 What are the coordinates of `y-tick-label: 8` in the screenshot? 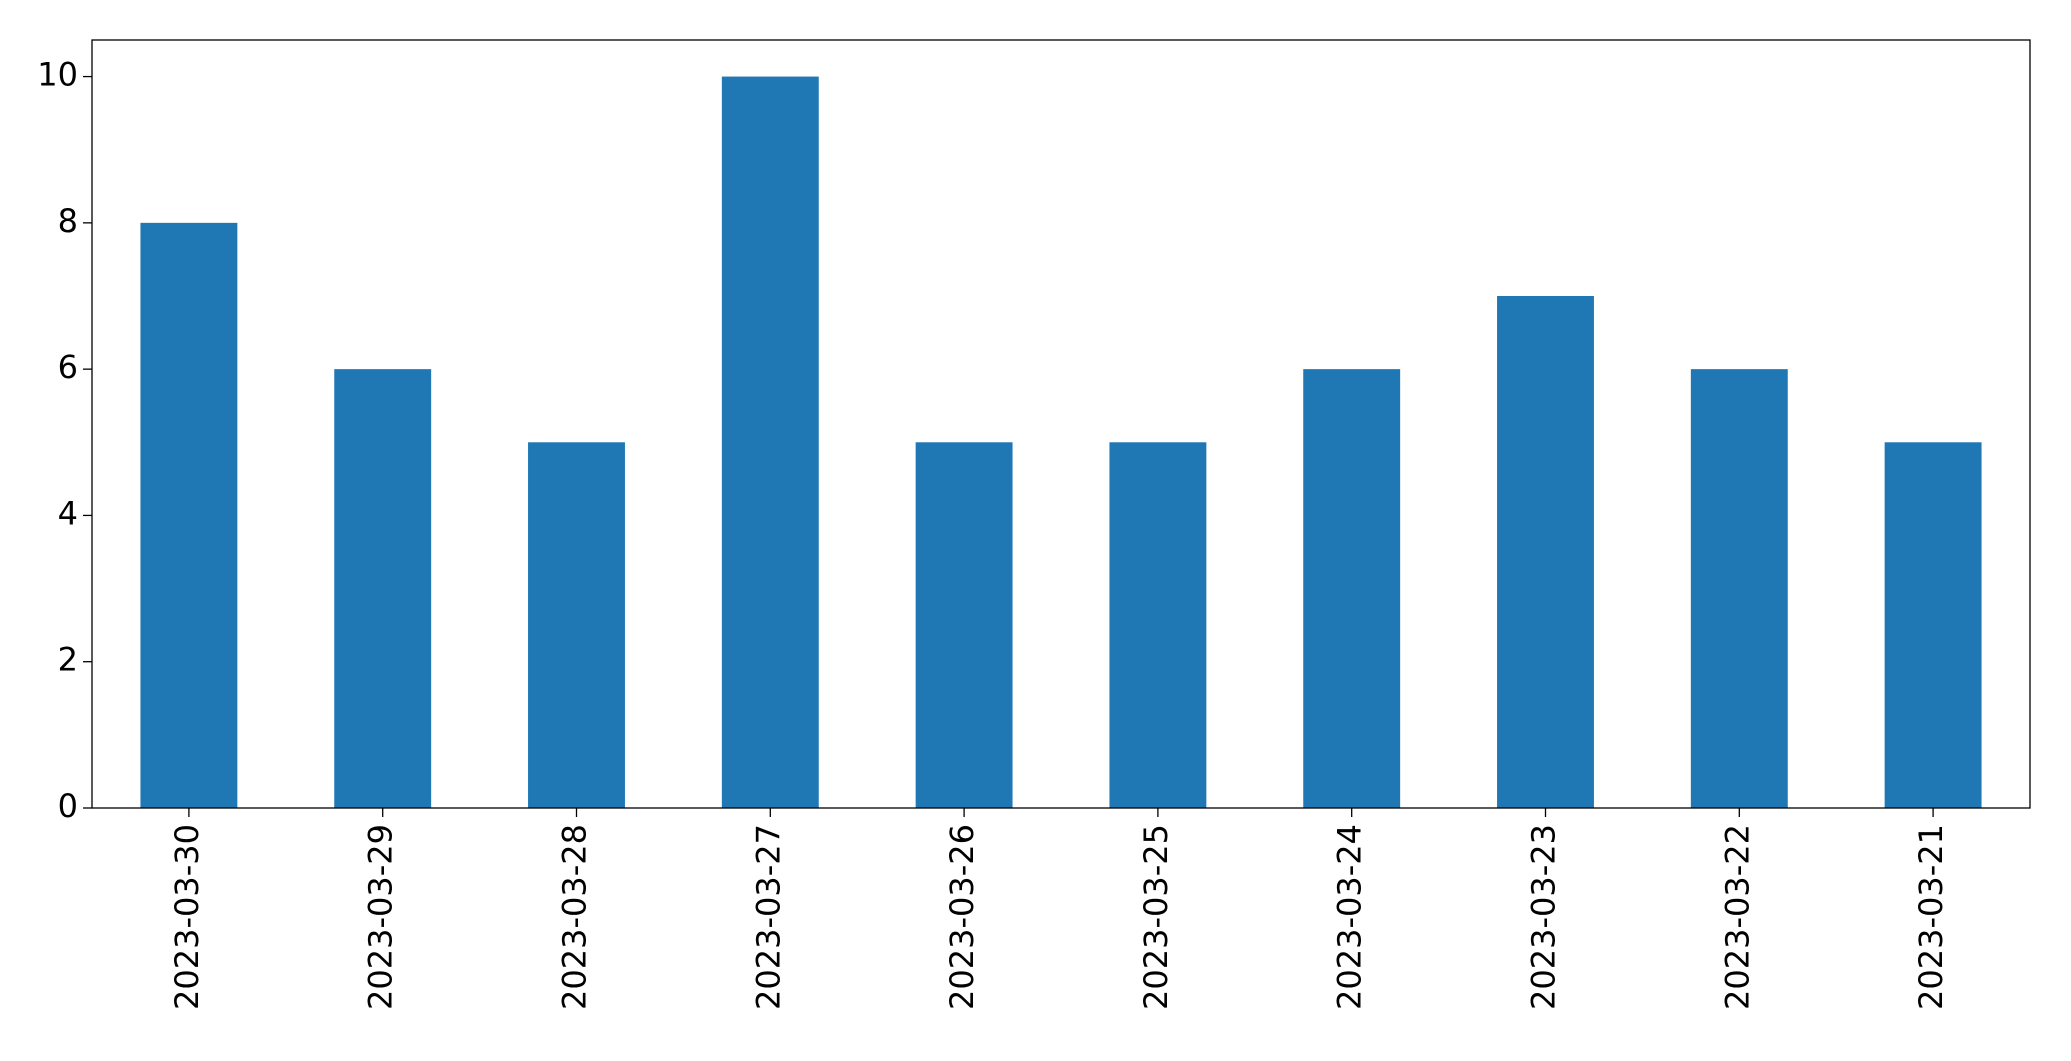 It's located at (68, 221).